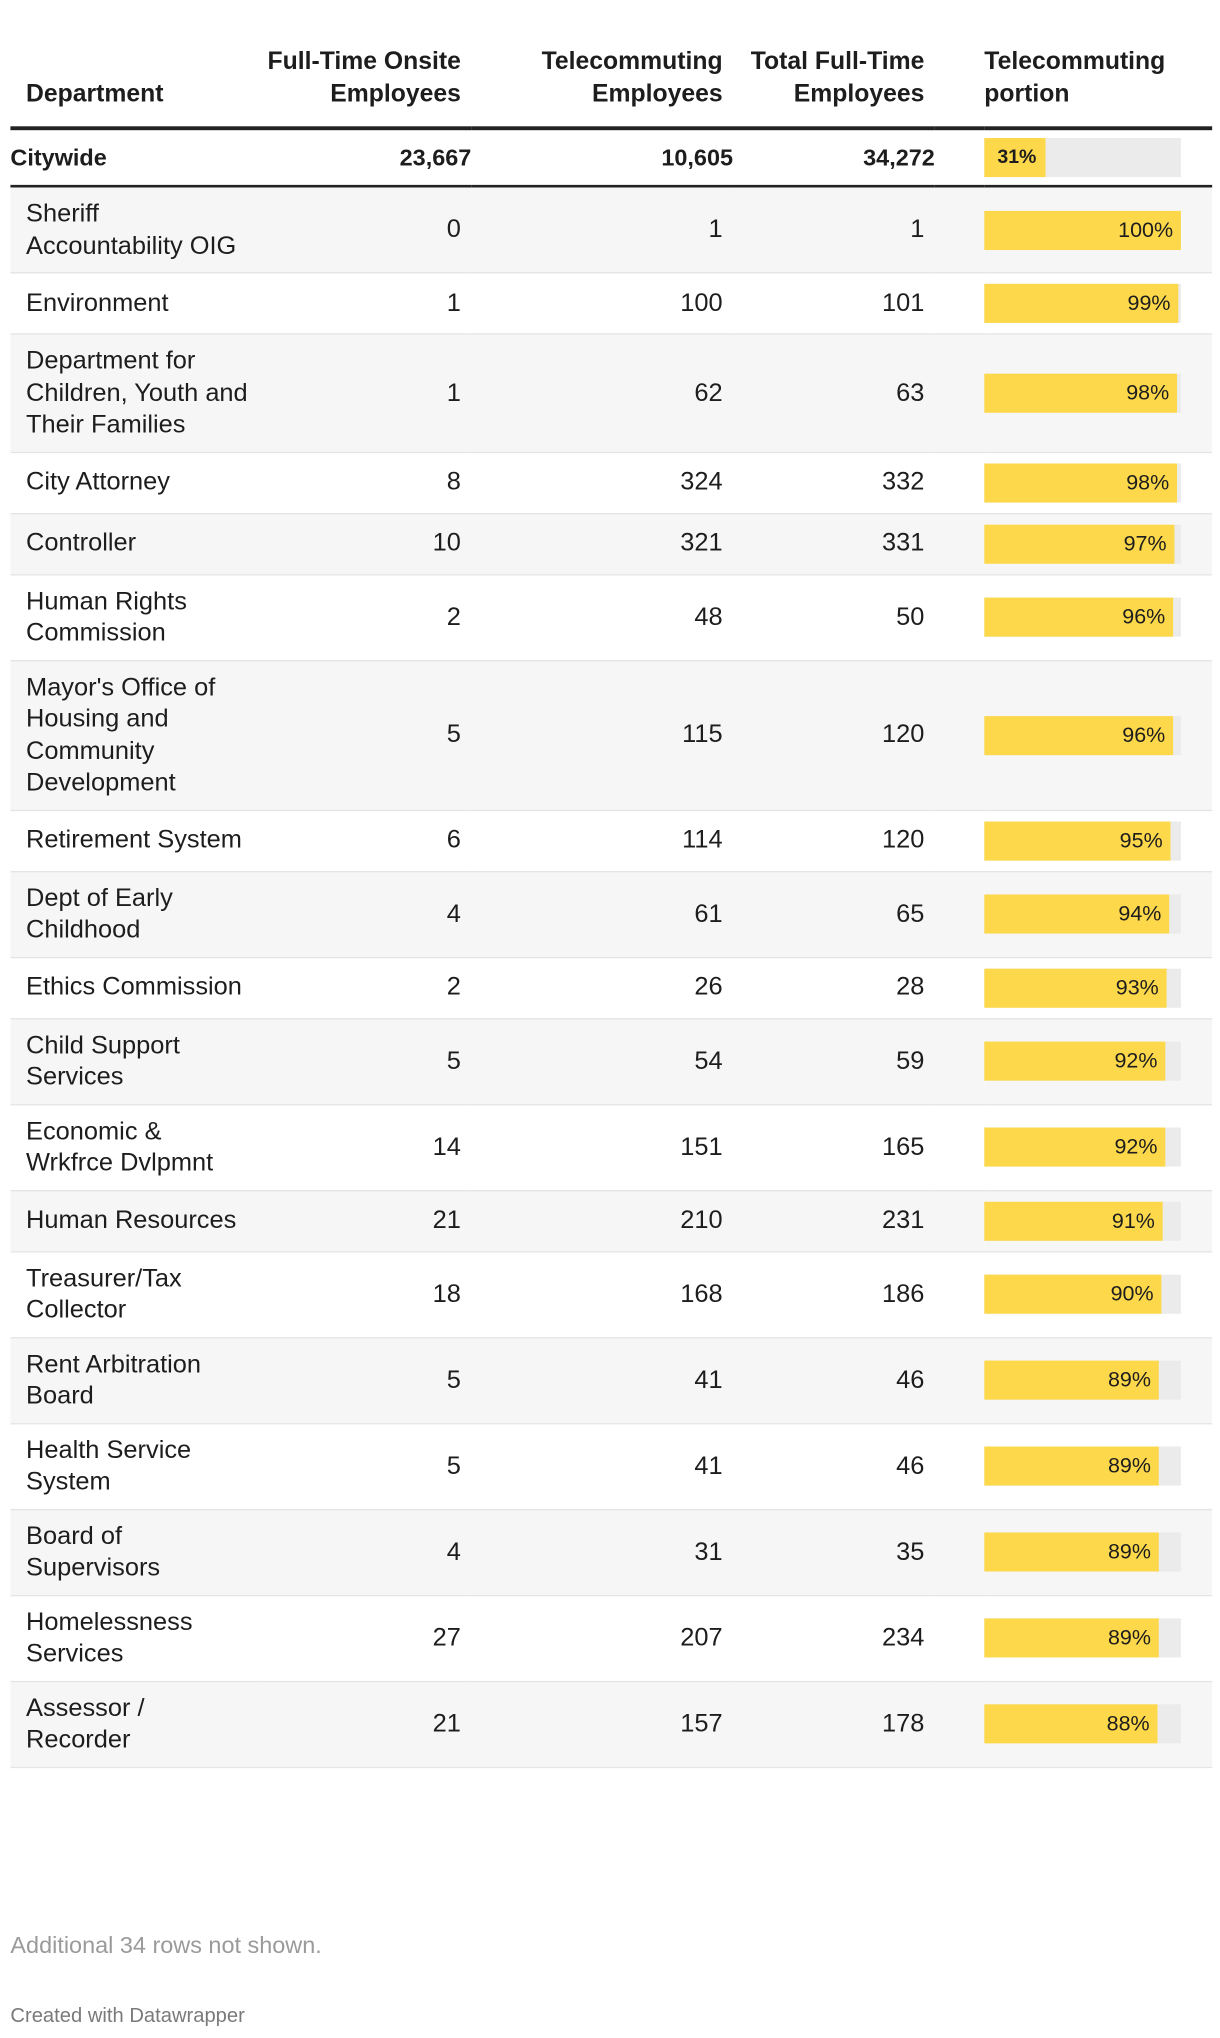  I want to click on rows-not-shown-note: Additional 34 rows not shown., so click(166, 1945).